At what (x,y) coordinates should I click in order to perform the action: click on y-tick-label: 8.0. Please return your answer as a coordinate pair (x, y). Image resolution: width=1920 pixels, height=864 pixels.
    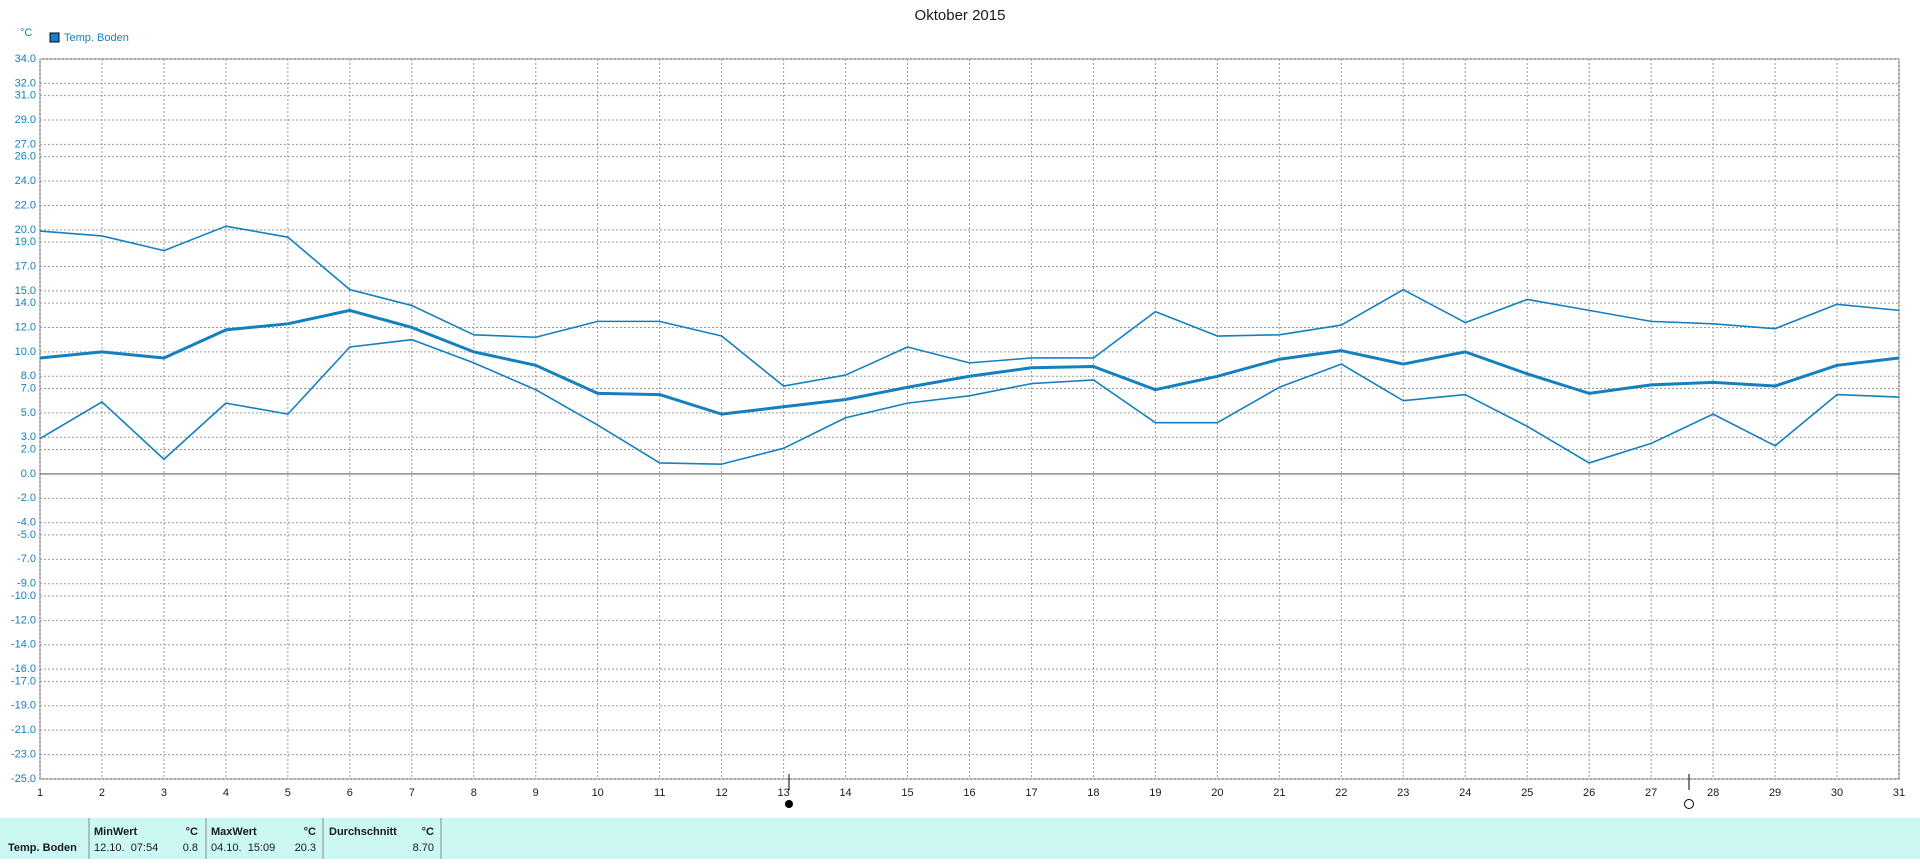
    Looking at the image, I should click on (28, 376).